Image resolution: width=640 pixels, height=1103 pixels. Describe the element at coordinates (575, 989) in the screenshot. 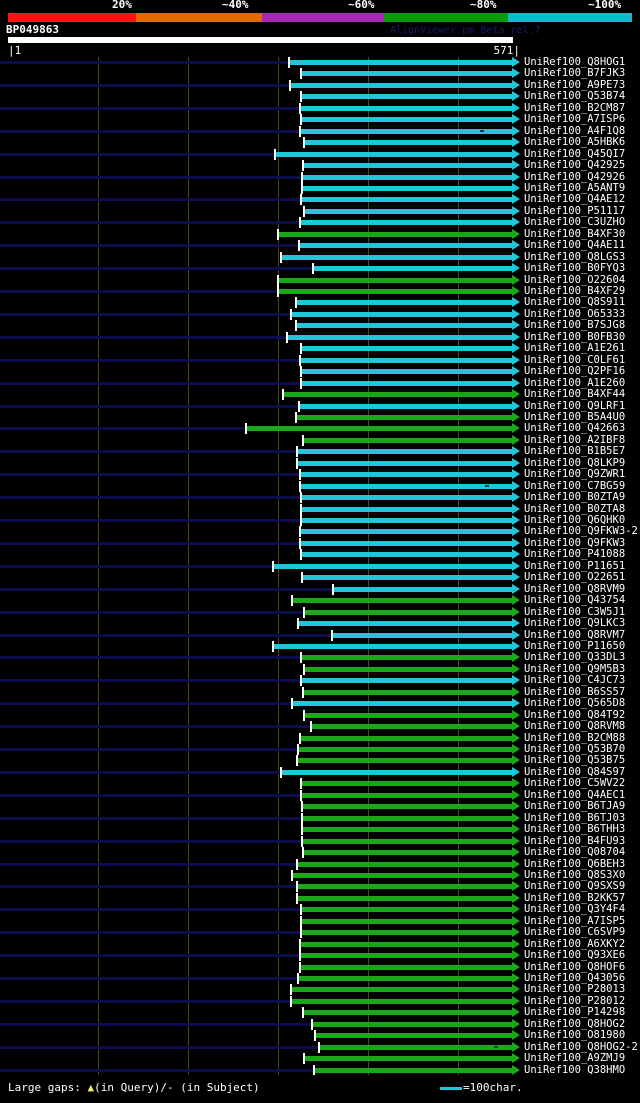

I see `hit-label: UniRef100_P28013` at that location.